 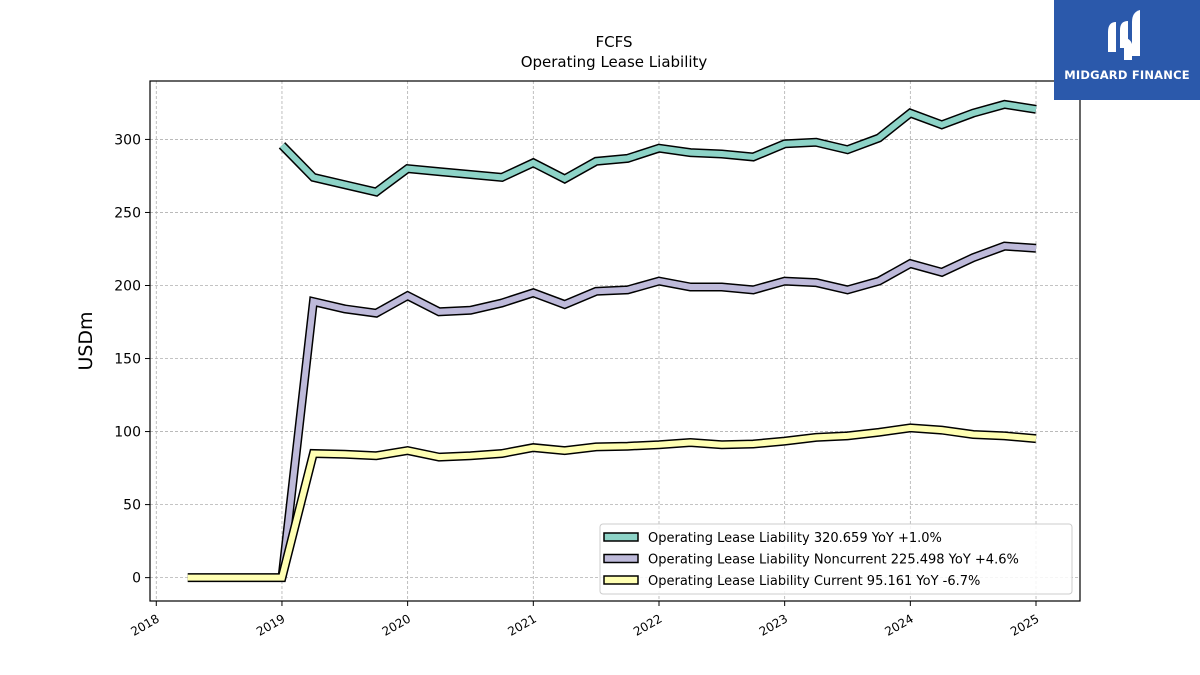 What do you see at coordinates (270, 624) in the screenshot?
I see `x-tick-label: 2019` at bounding box center [270, 624].